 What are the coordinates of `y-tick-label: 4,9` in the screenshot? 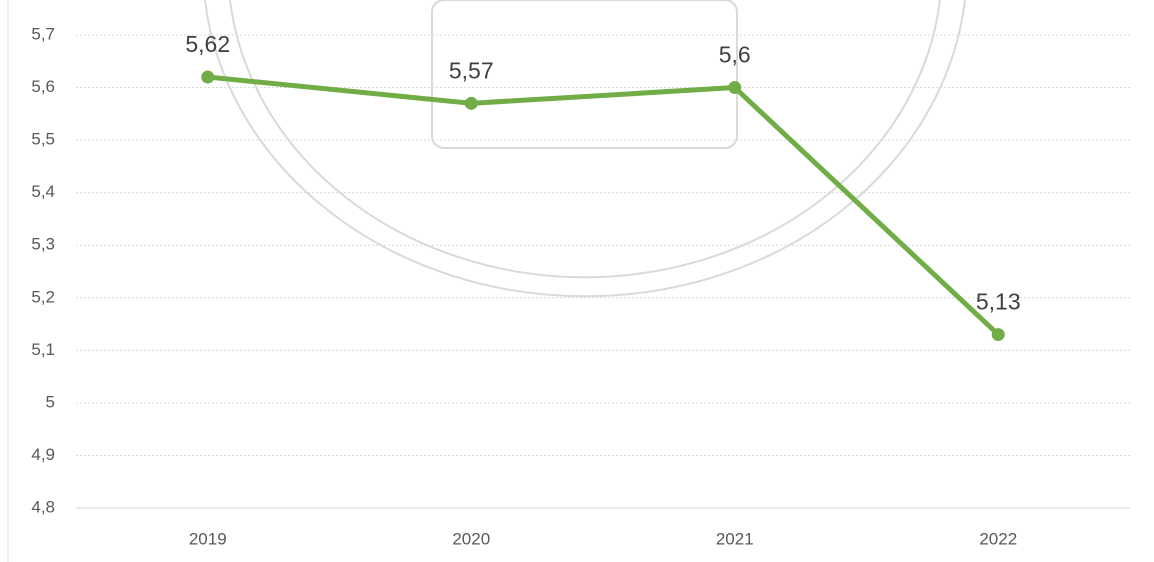 It's located at (43, 454).